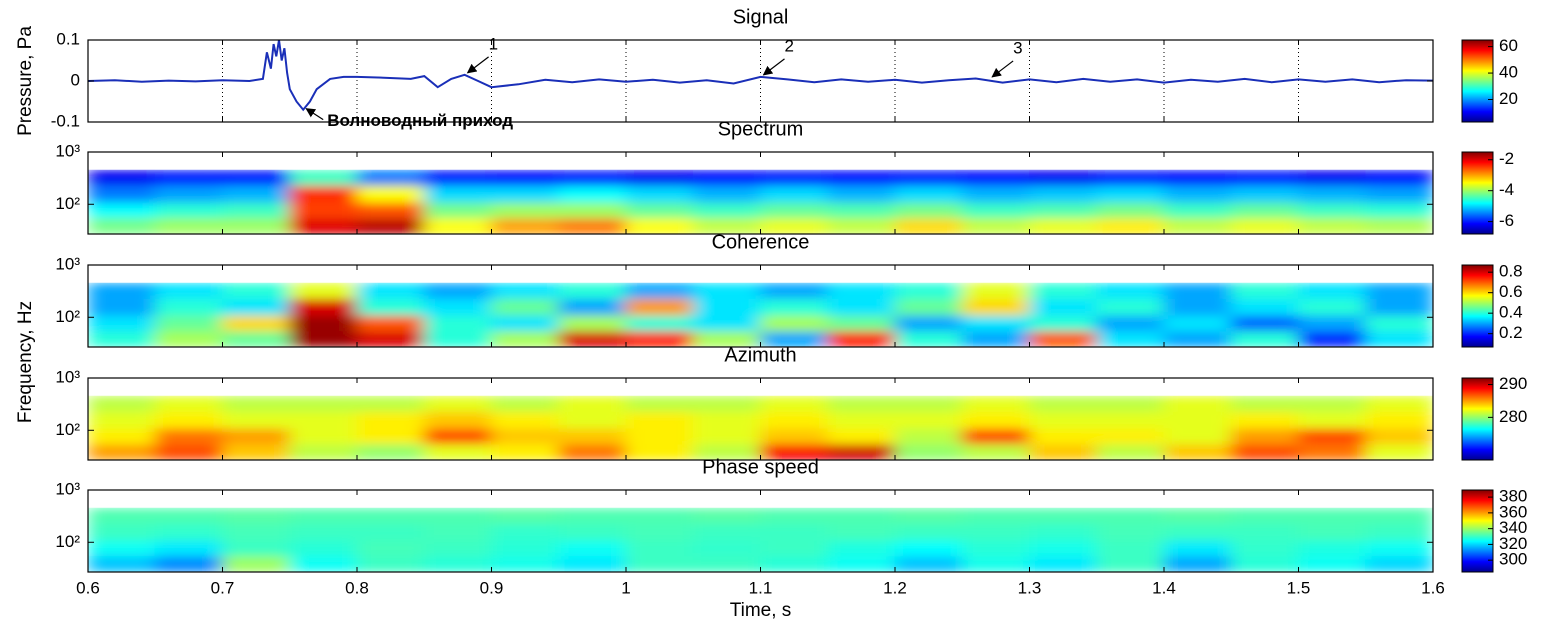 This screenshot has width=1548, height=627. I want to click on annotation: 2, so click(789, 45).